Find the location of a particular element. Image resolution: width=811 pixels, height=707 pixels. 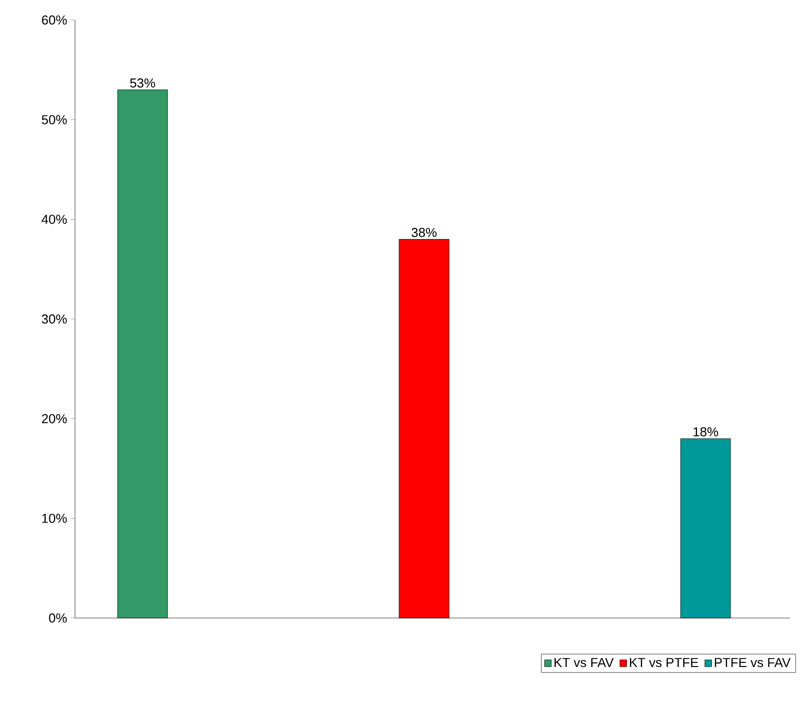

y-tick-label: 40% is located at coordinates (54, 219).